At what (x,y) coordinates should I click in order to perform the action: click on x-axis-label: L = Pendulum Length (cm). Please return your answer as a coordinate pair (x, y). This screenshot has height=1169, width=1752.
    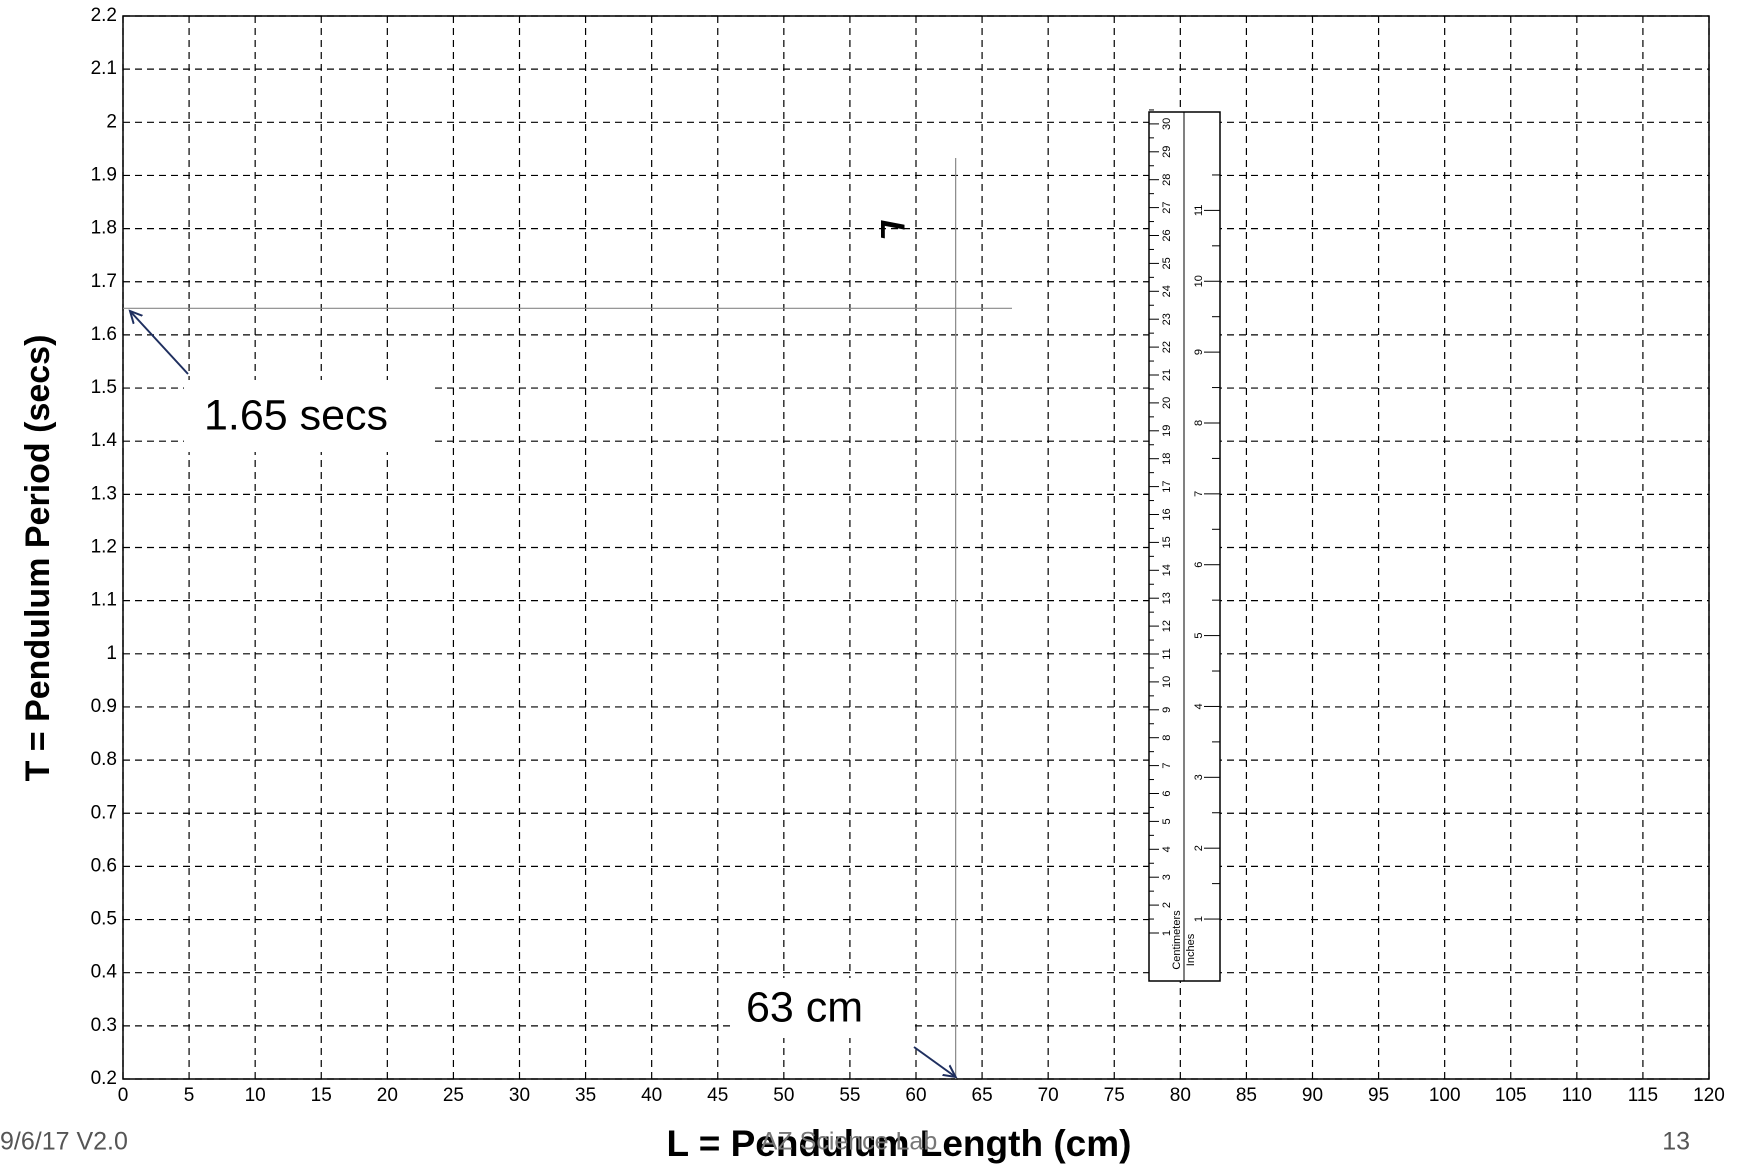
    Looking at the image, I should click on (899, 1143).